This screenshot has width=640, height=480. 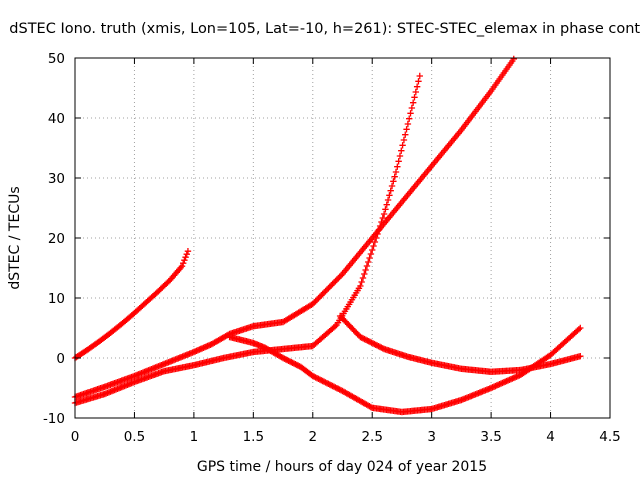 I want to click on y-tick-label: 50, so click(x=56, y=59).